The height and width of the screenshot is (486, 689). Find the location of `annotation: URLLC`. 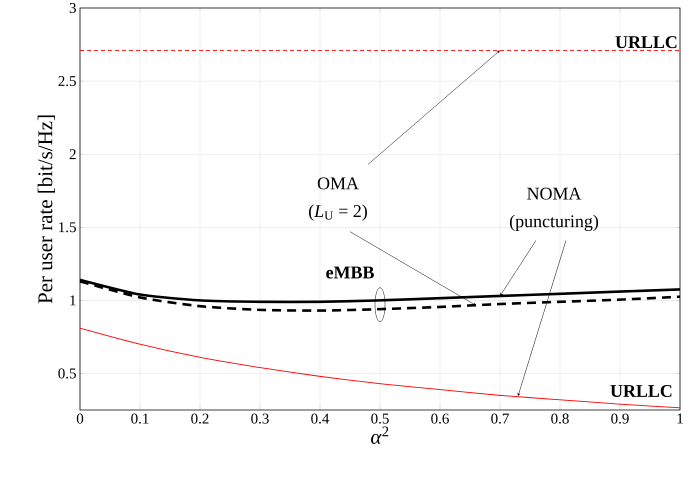

annotation: URLLC is located at coordinates (641, 391).